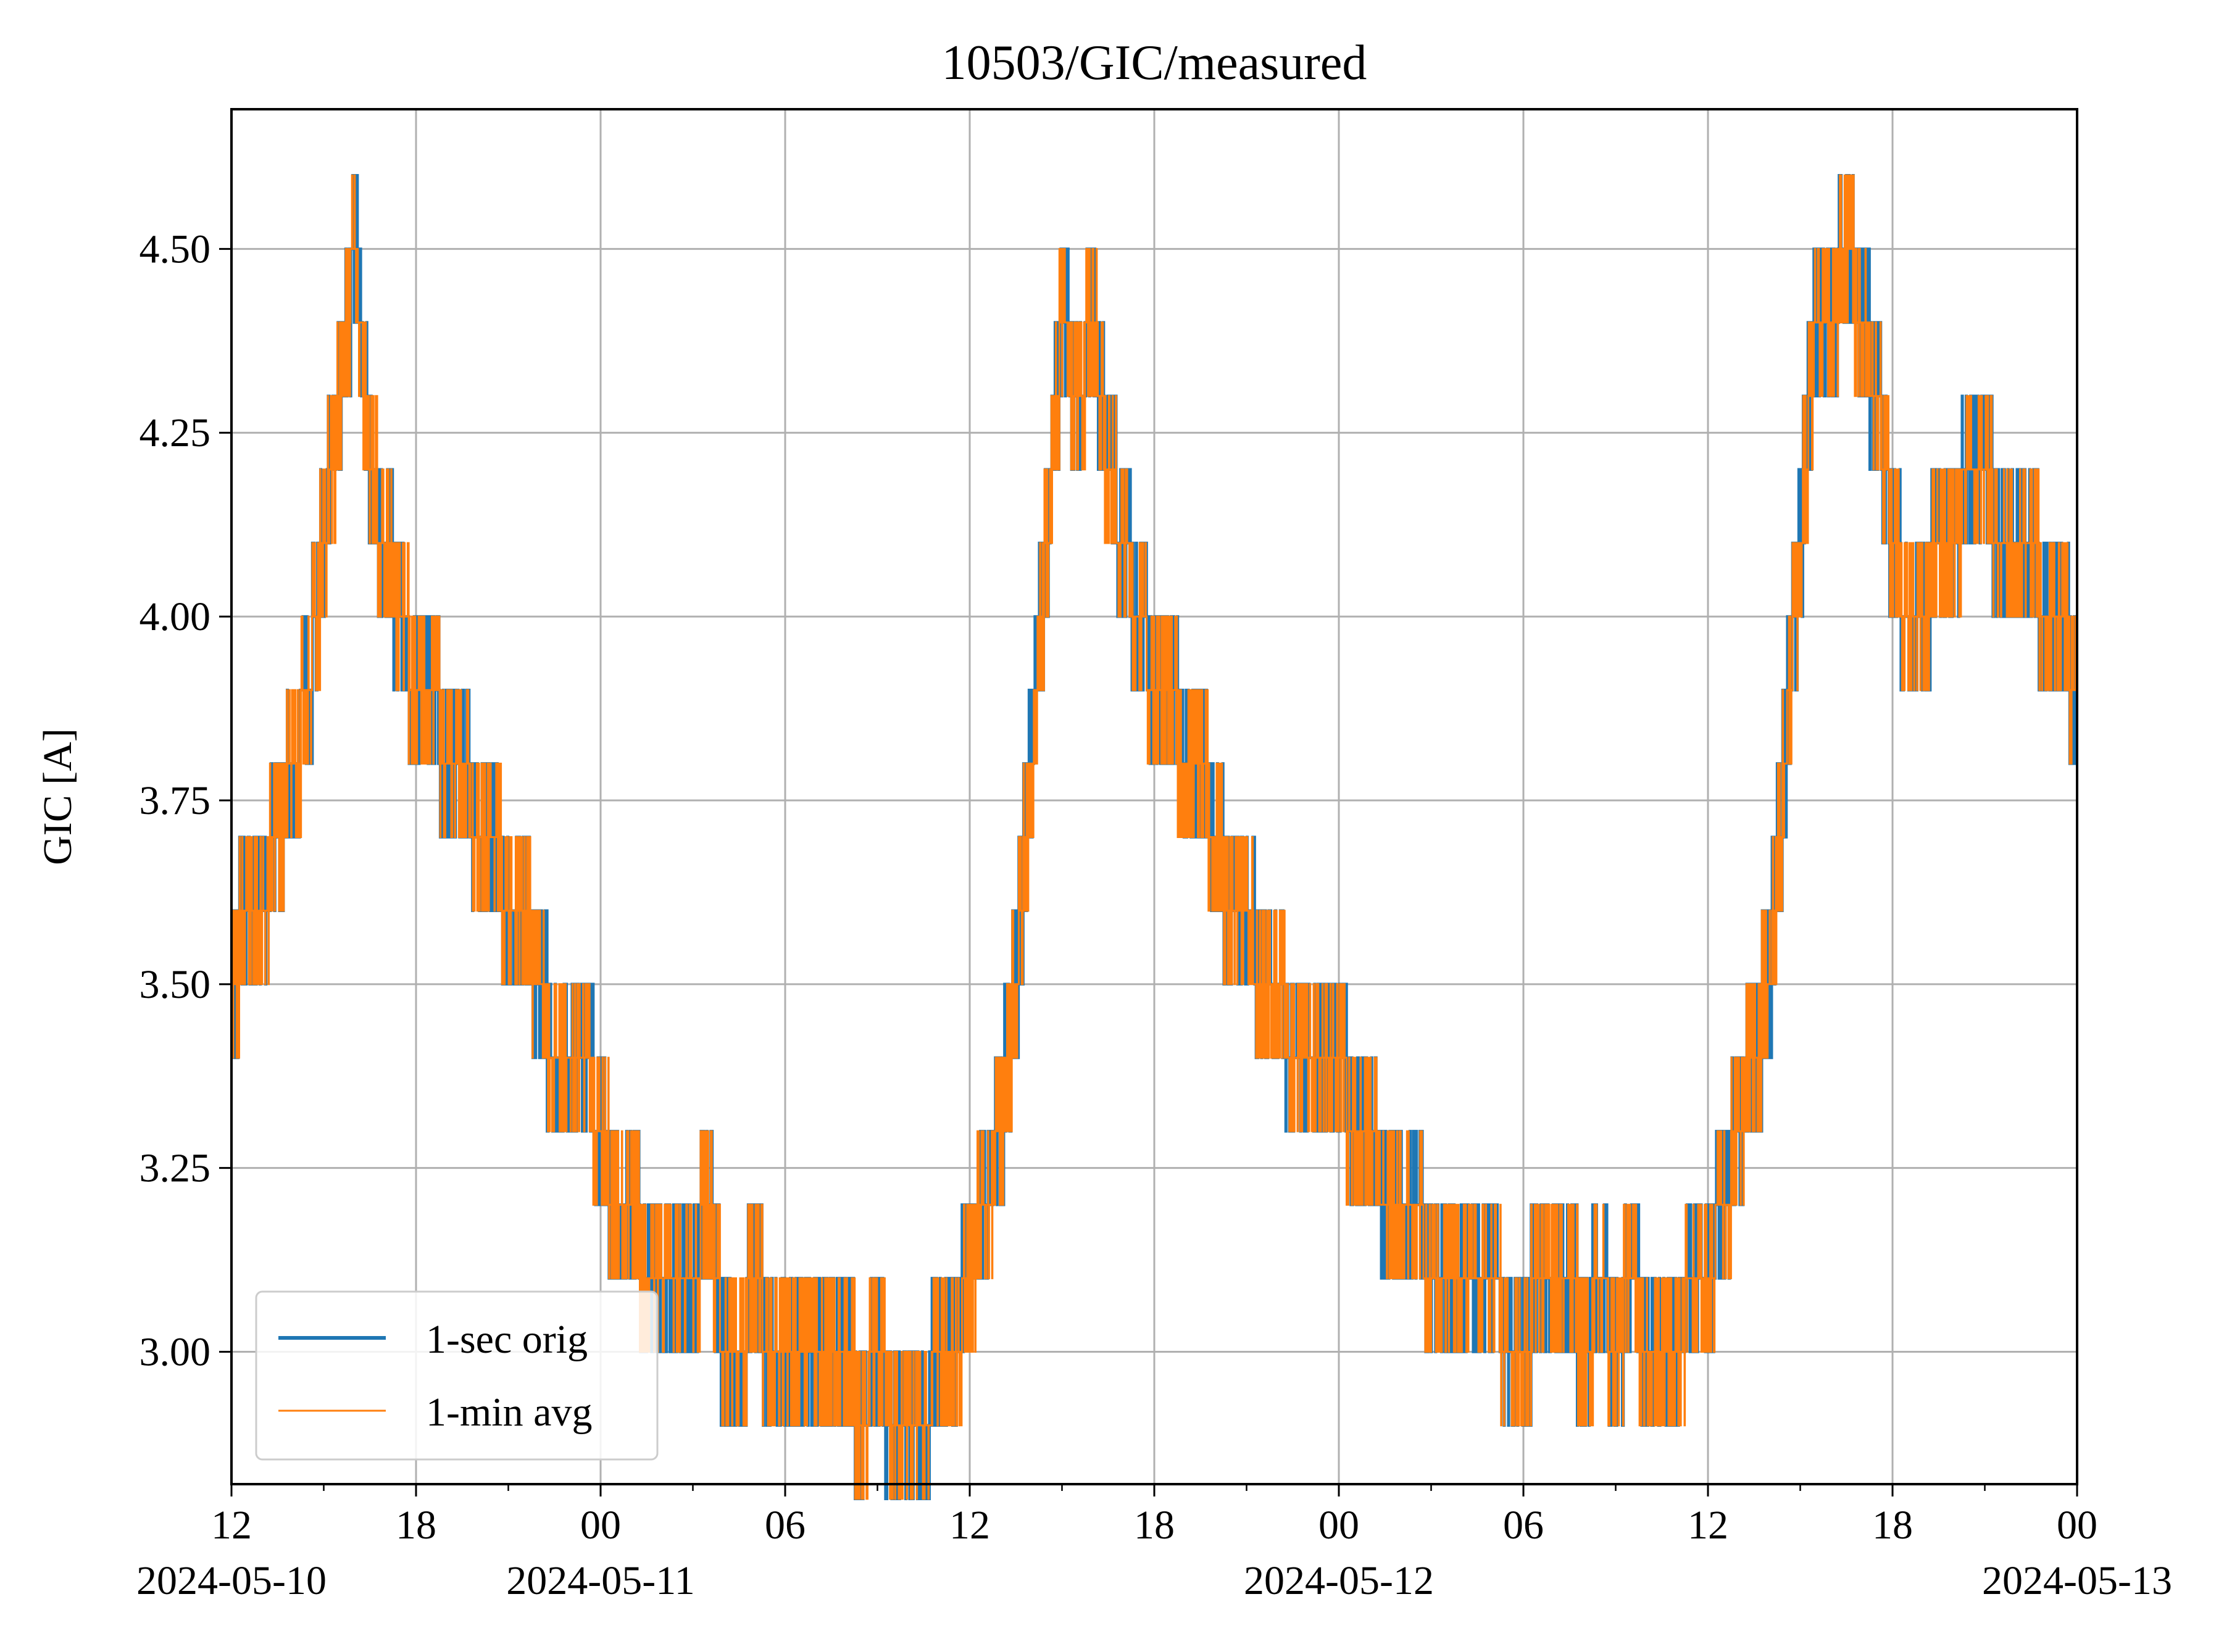 The height and width of the screenshot is (1652, 2224). Describe the element at coordinates (176, 432) in the screenshot. I see `y-tick-label: 4.25` at that location.